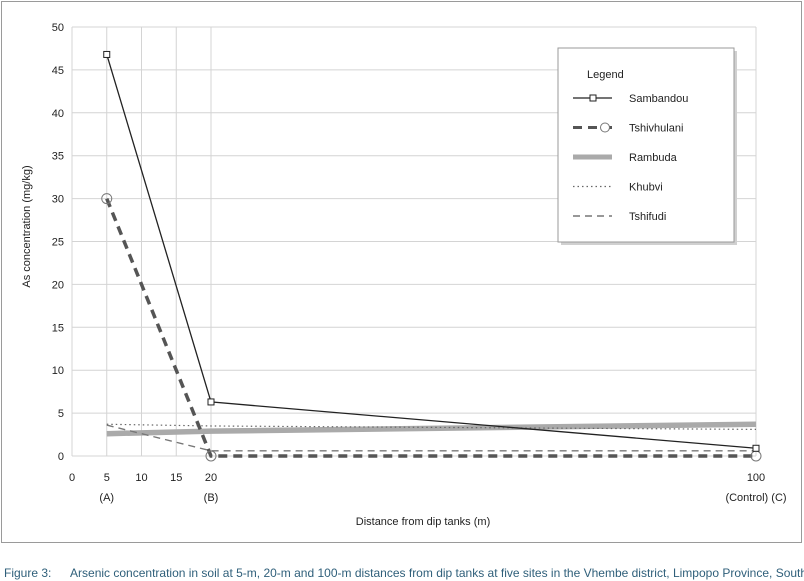  I want to click on legend-label-sambandou: Sambandou, so click(658, 99).